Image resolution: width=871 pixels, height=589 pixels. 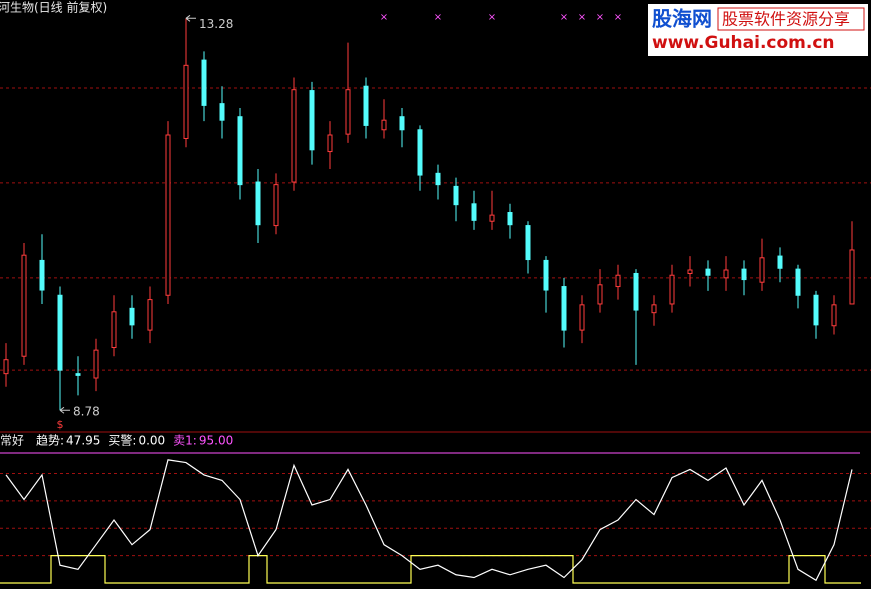 What do you see at coordinates (786, 19) in the screenshot?
I see `watermark-slogan: 股票软件资源分享` at bounding box center [786, 19].